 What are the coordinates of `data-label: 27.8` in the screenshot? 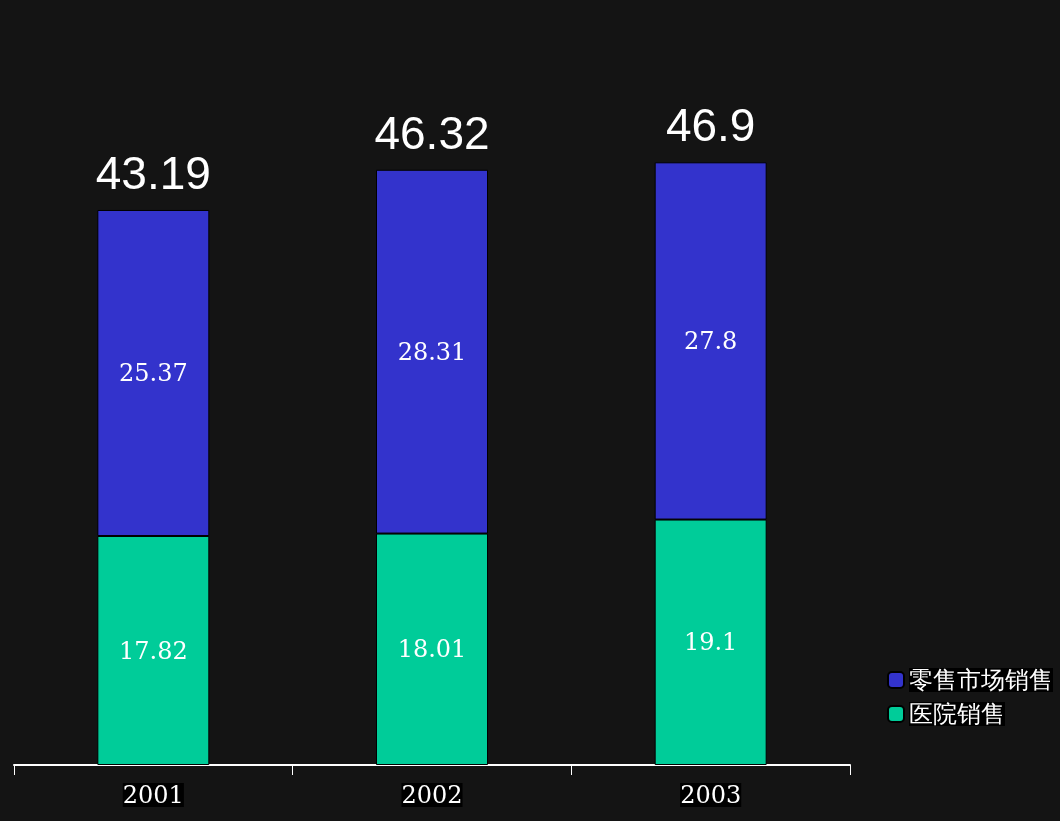 It's located at (710, 340).